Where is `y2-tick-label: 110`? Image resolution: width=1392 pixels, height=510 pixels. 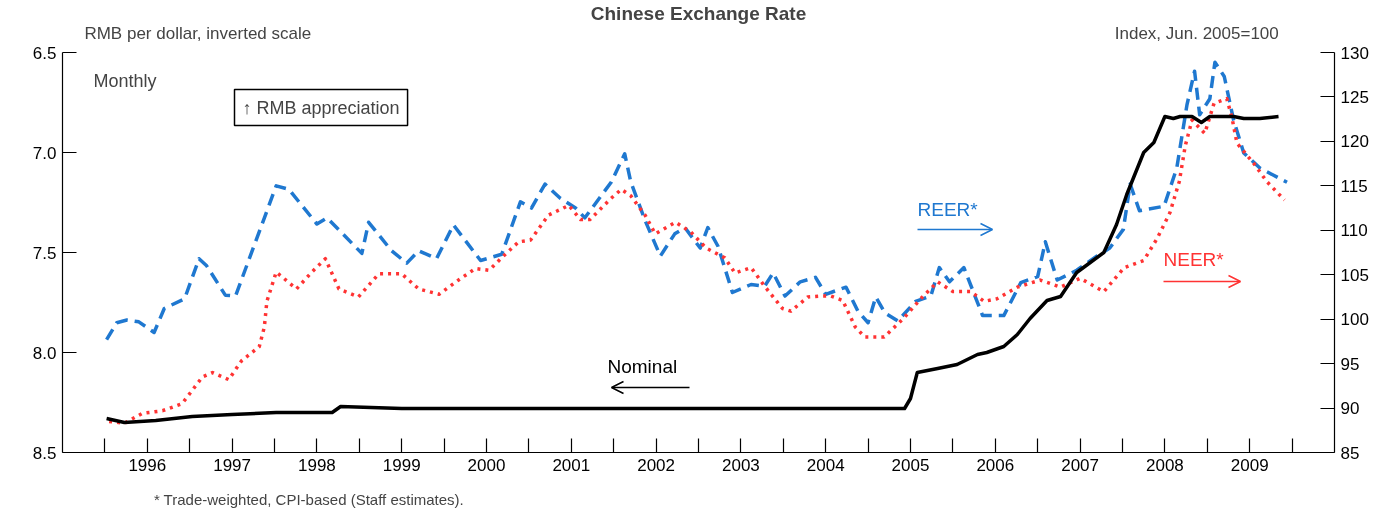
y2-tick-label: 110 is located at coordinates (1354, 231).